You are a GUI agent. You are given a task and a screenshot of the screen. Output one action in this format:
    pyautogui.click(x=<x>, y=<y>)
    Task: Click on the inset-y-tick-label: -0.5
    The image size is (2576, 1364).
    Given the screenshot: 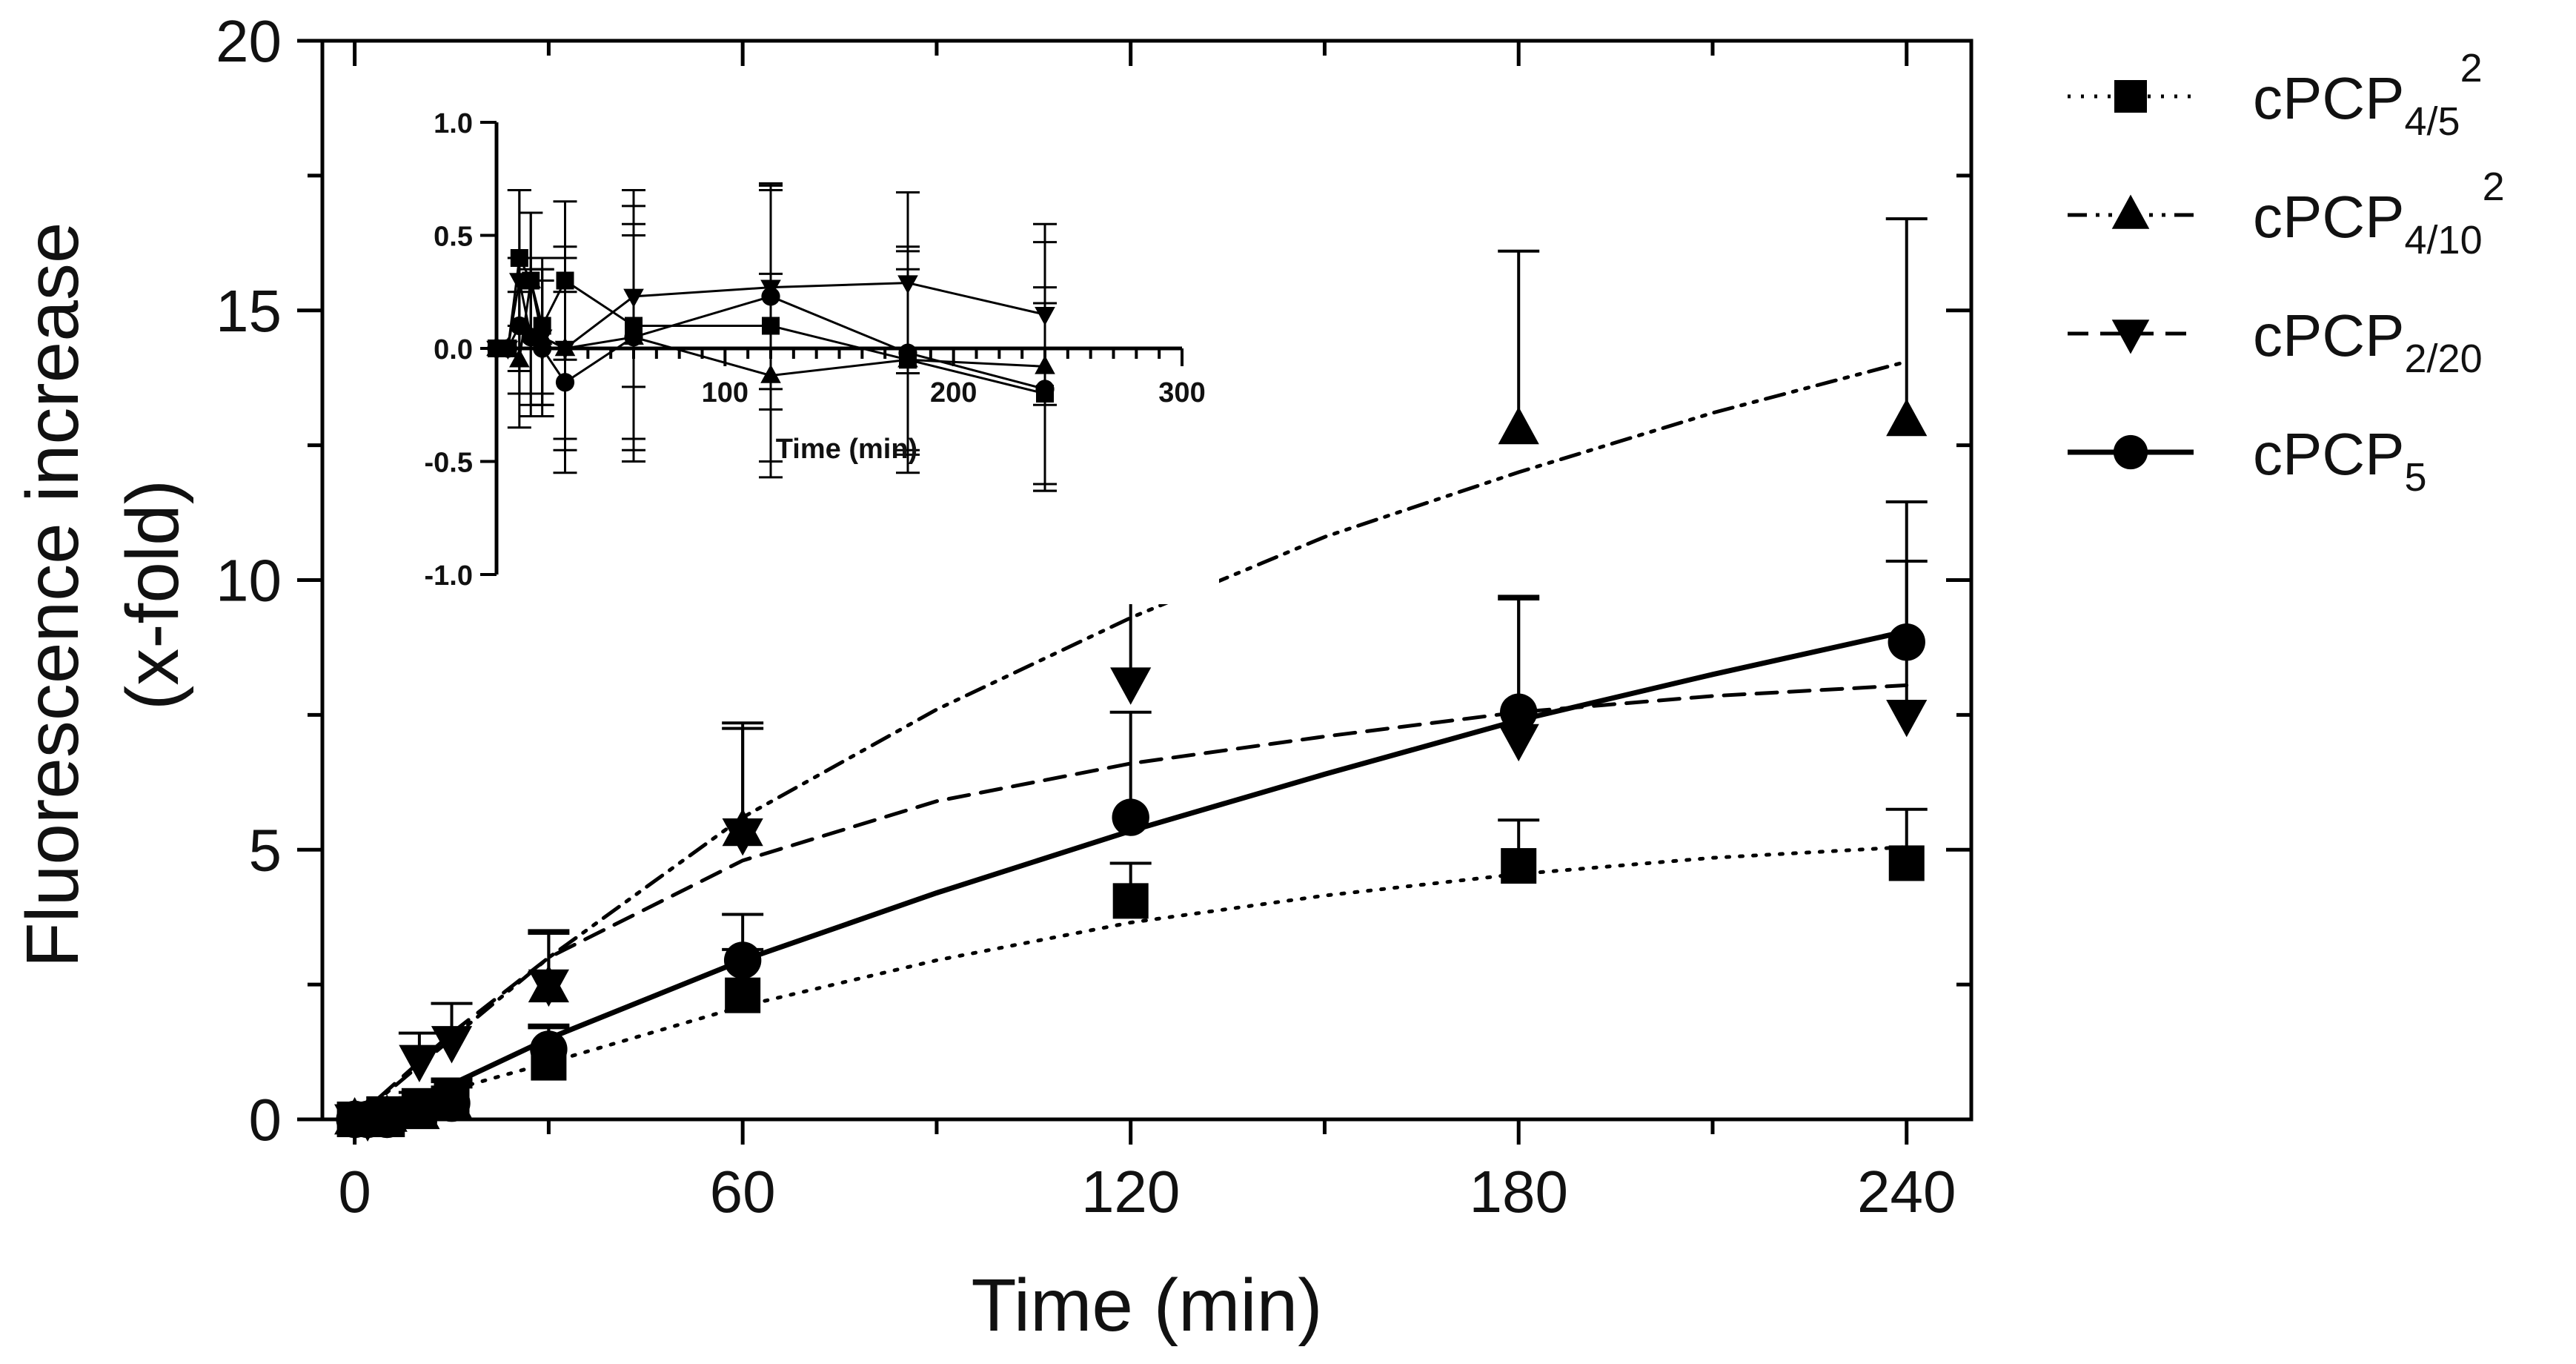 What is the action you would take?
    pyautogui.click(x=449, y=464)
    